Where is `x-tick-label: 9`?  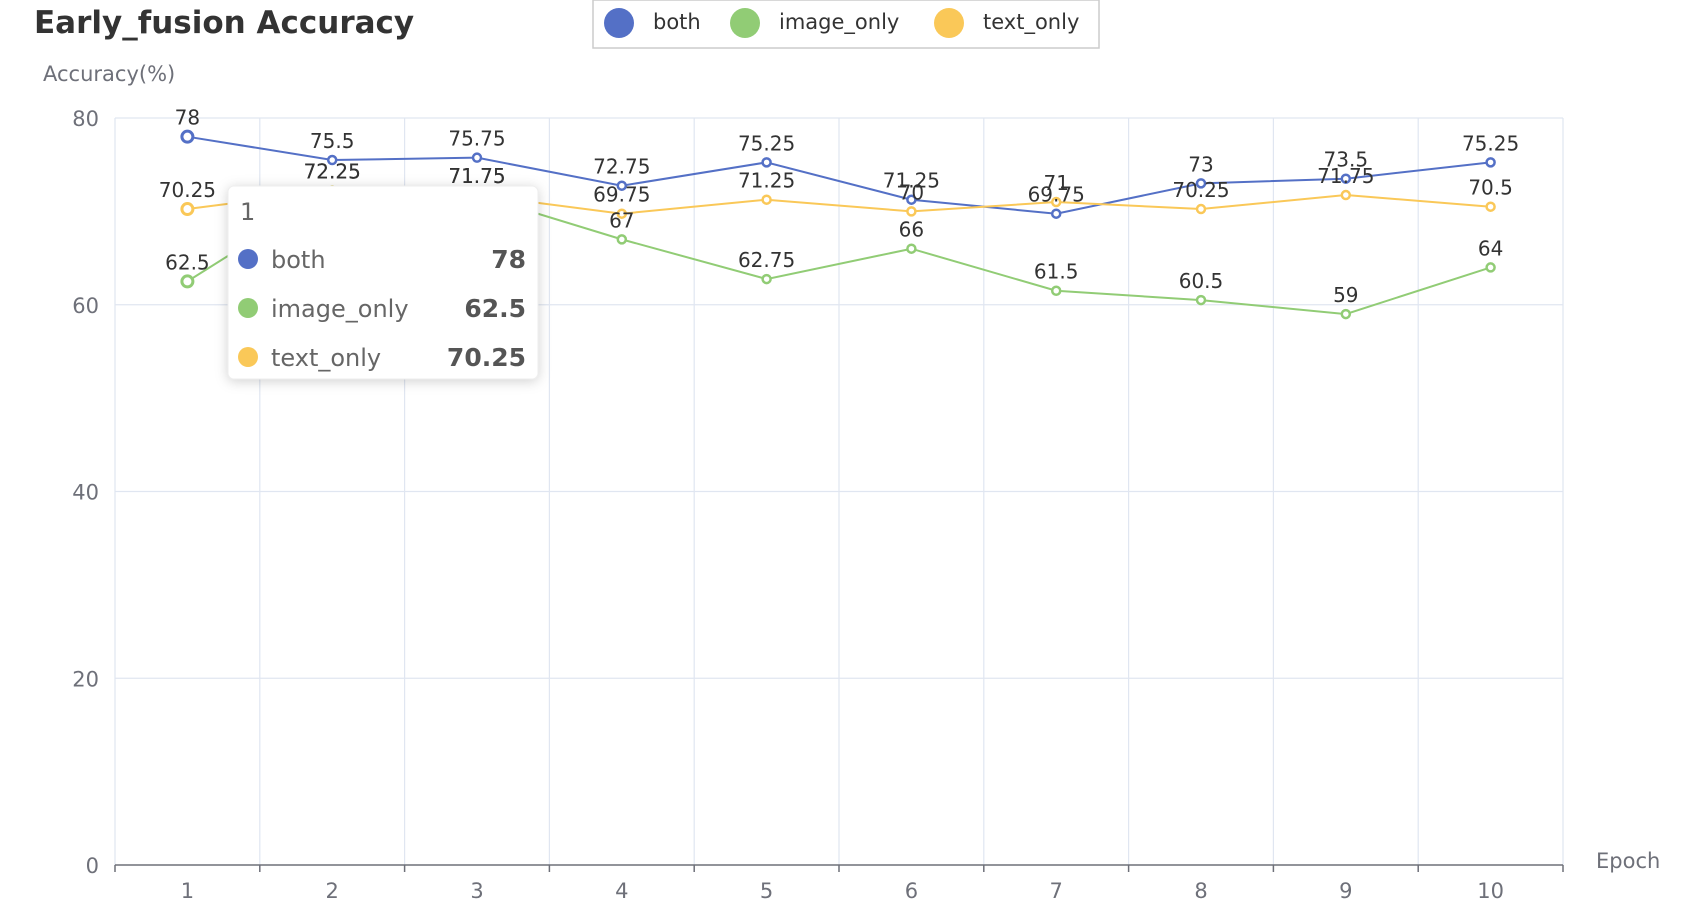 x-tick-label: 9 is located at coordinates (1345, 891).